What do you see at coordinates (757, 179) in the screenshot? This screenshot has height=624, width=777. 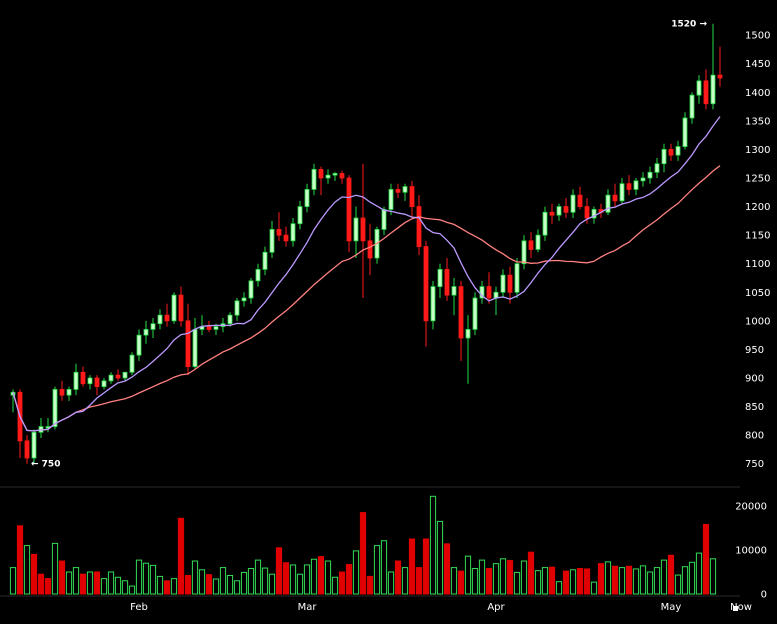 I see `price-tick-label: 1250` at bounding box center [757, 179].